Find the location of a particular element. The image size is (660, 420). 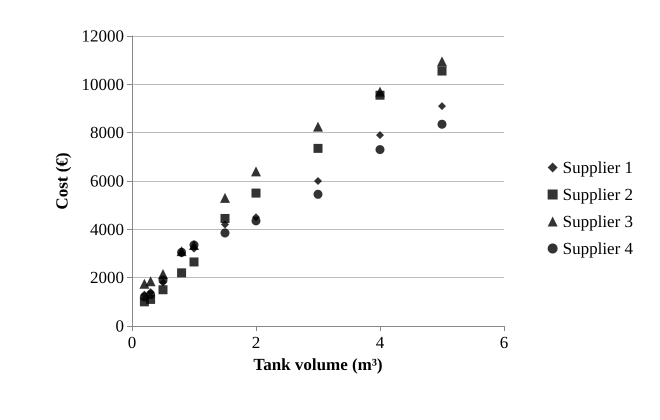

y-tick-label: 6000 is located at coordinates (107, 181).